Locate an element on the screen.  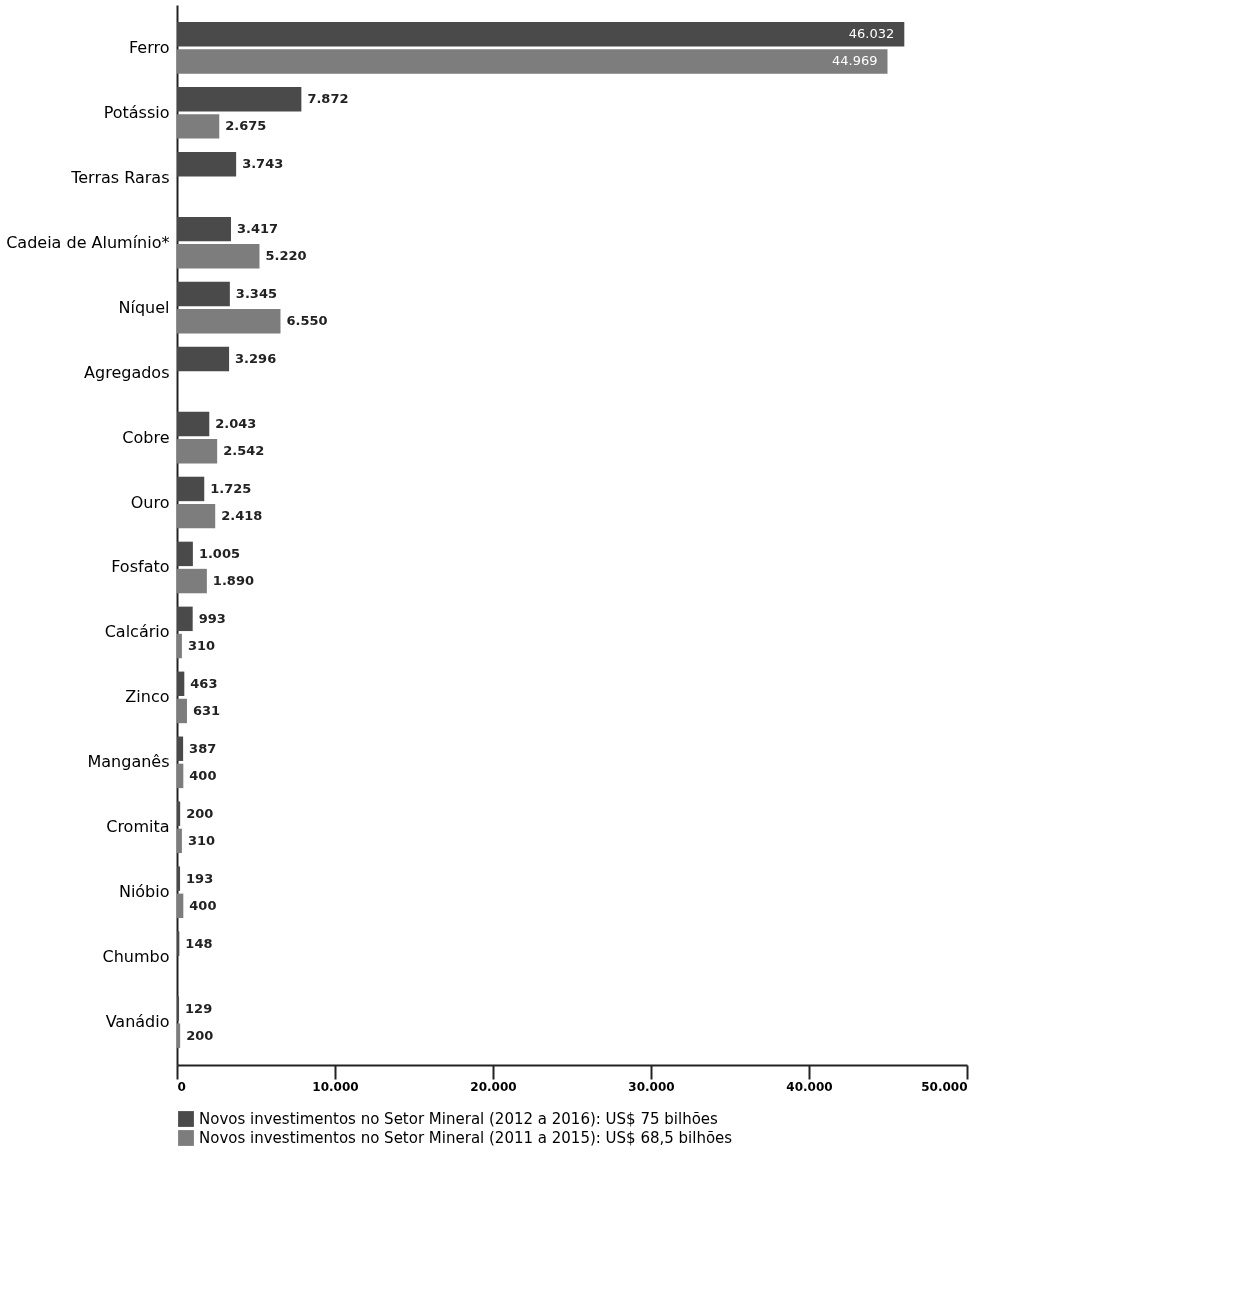
data-label: 993 is located at coordinates (212, 618).